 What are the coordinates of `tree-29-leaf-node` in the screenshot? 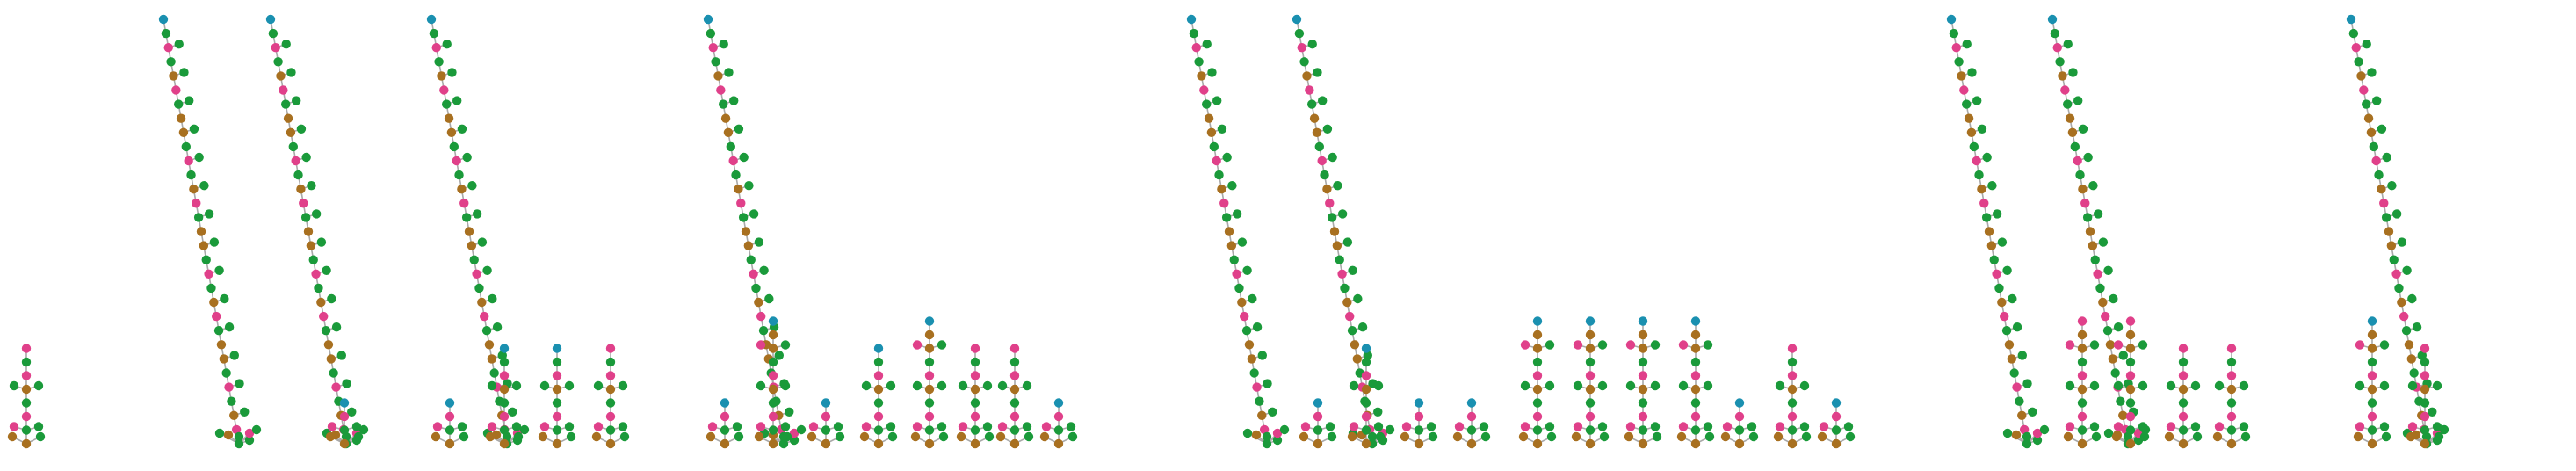 It's located at (1780, 426).